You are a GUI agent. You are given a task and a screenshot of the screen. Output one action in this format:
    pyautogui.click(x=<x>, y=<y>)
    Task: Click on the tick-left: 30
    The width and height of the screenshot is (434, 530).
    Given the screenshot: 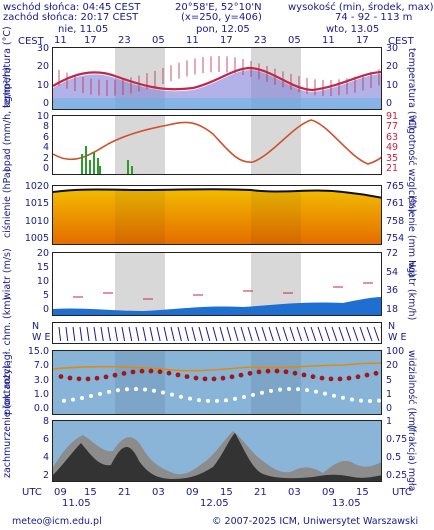 What is the action you would take?
    pyautogui.click(x=42, y=48)
    